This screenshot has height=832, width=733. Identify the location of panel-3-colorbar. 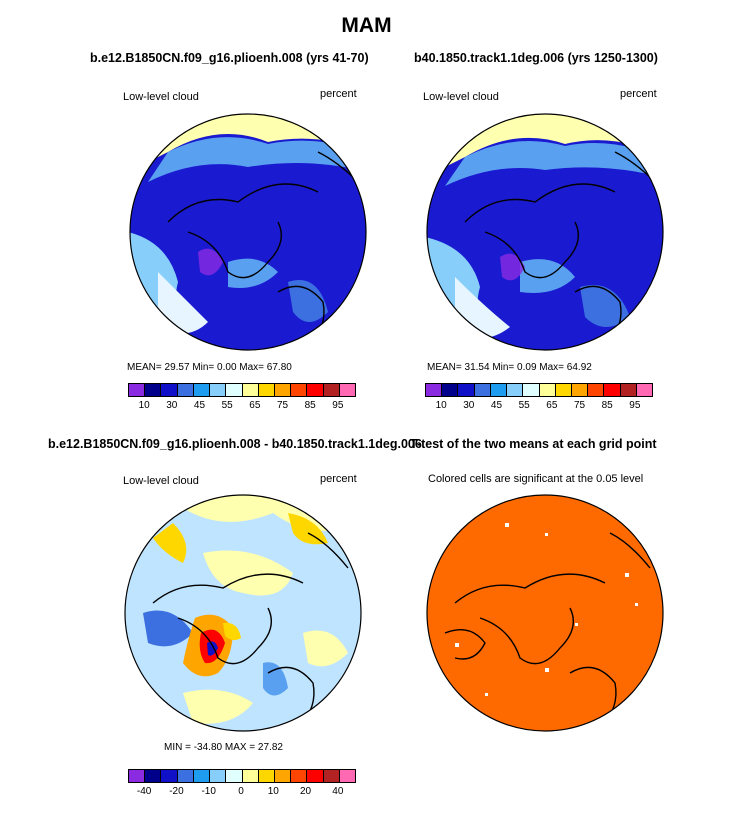
(242, 776).